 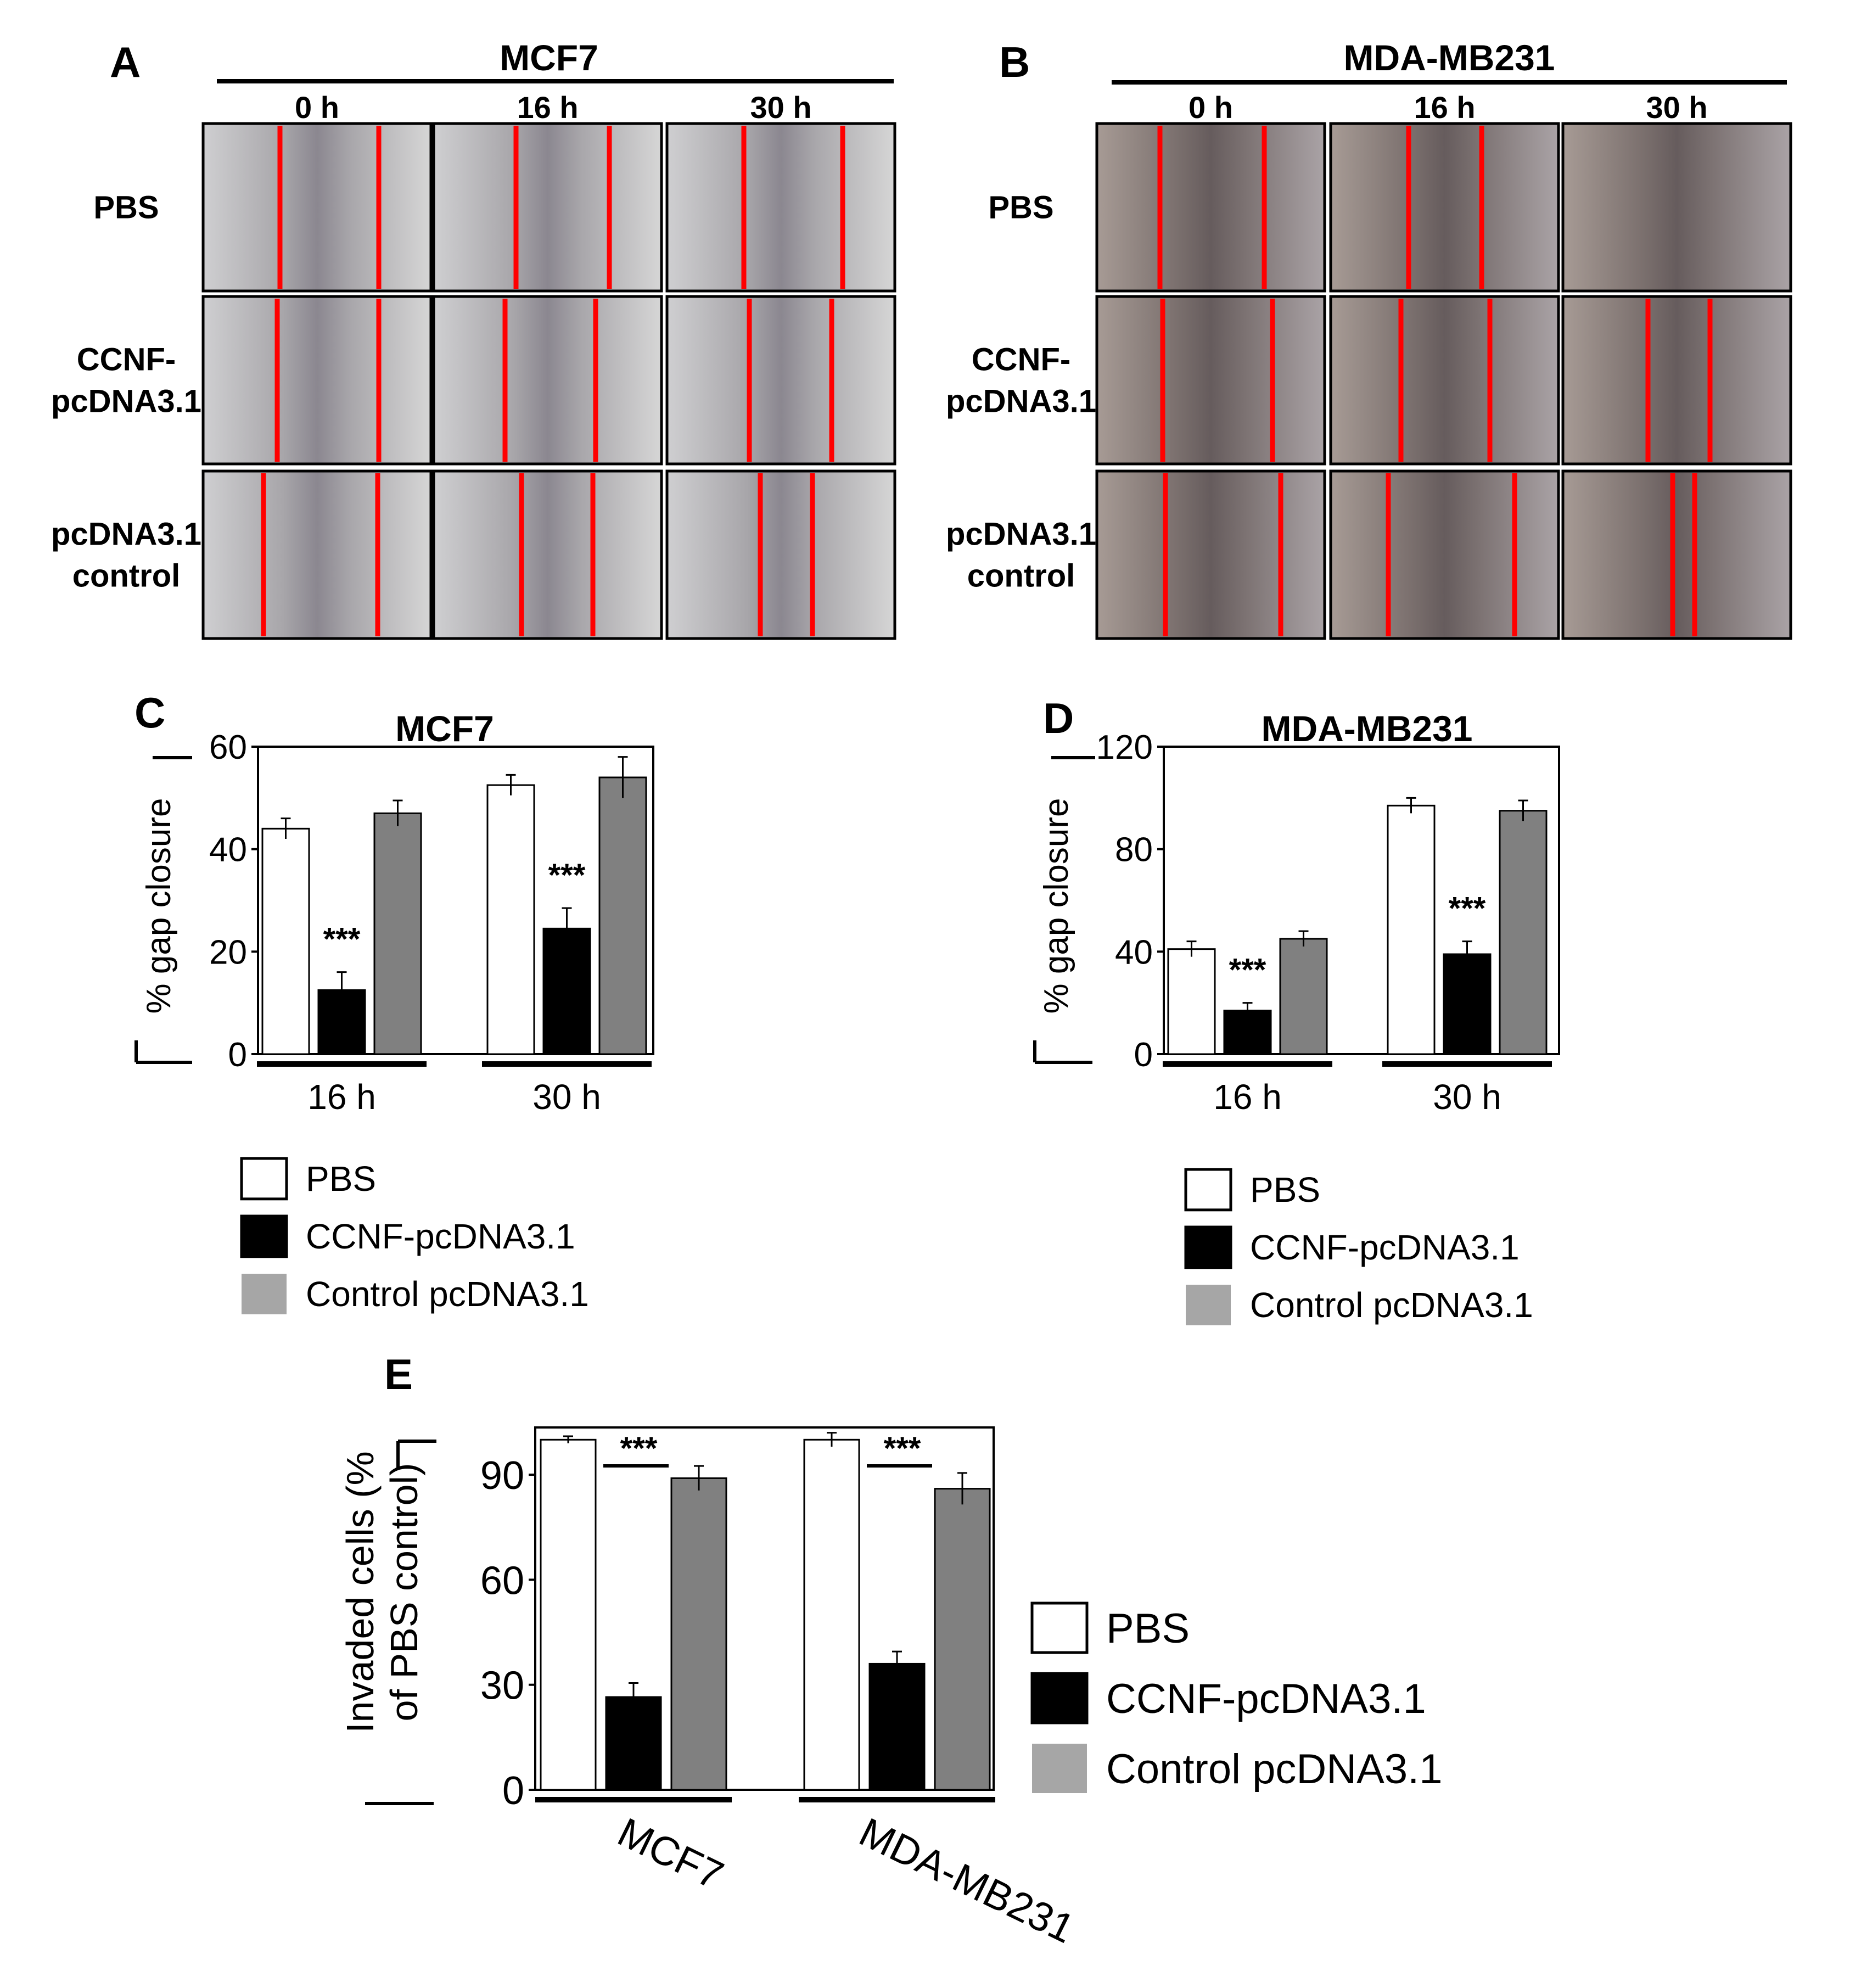 What do you see at coordinates (126, 402) in the screenshot?
I see `panel-a-row-label: pcDNA3.1` at bounding box center [126, 402].